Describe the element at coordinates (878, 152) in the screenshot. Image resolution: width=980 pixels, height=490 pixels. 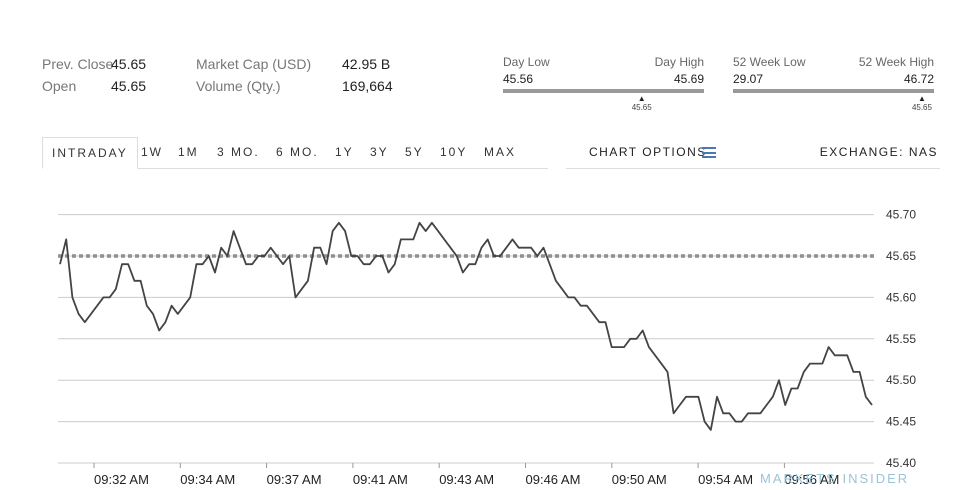
I see `exchange-label: EXCHANGE: NAS` at that location.